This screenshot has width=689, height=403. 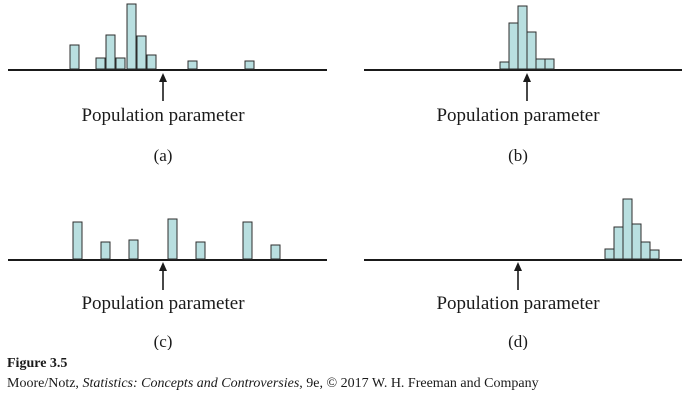 I want to click on panel-d-histogram, so click(x=632, y=229).